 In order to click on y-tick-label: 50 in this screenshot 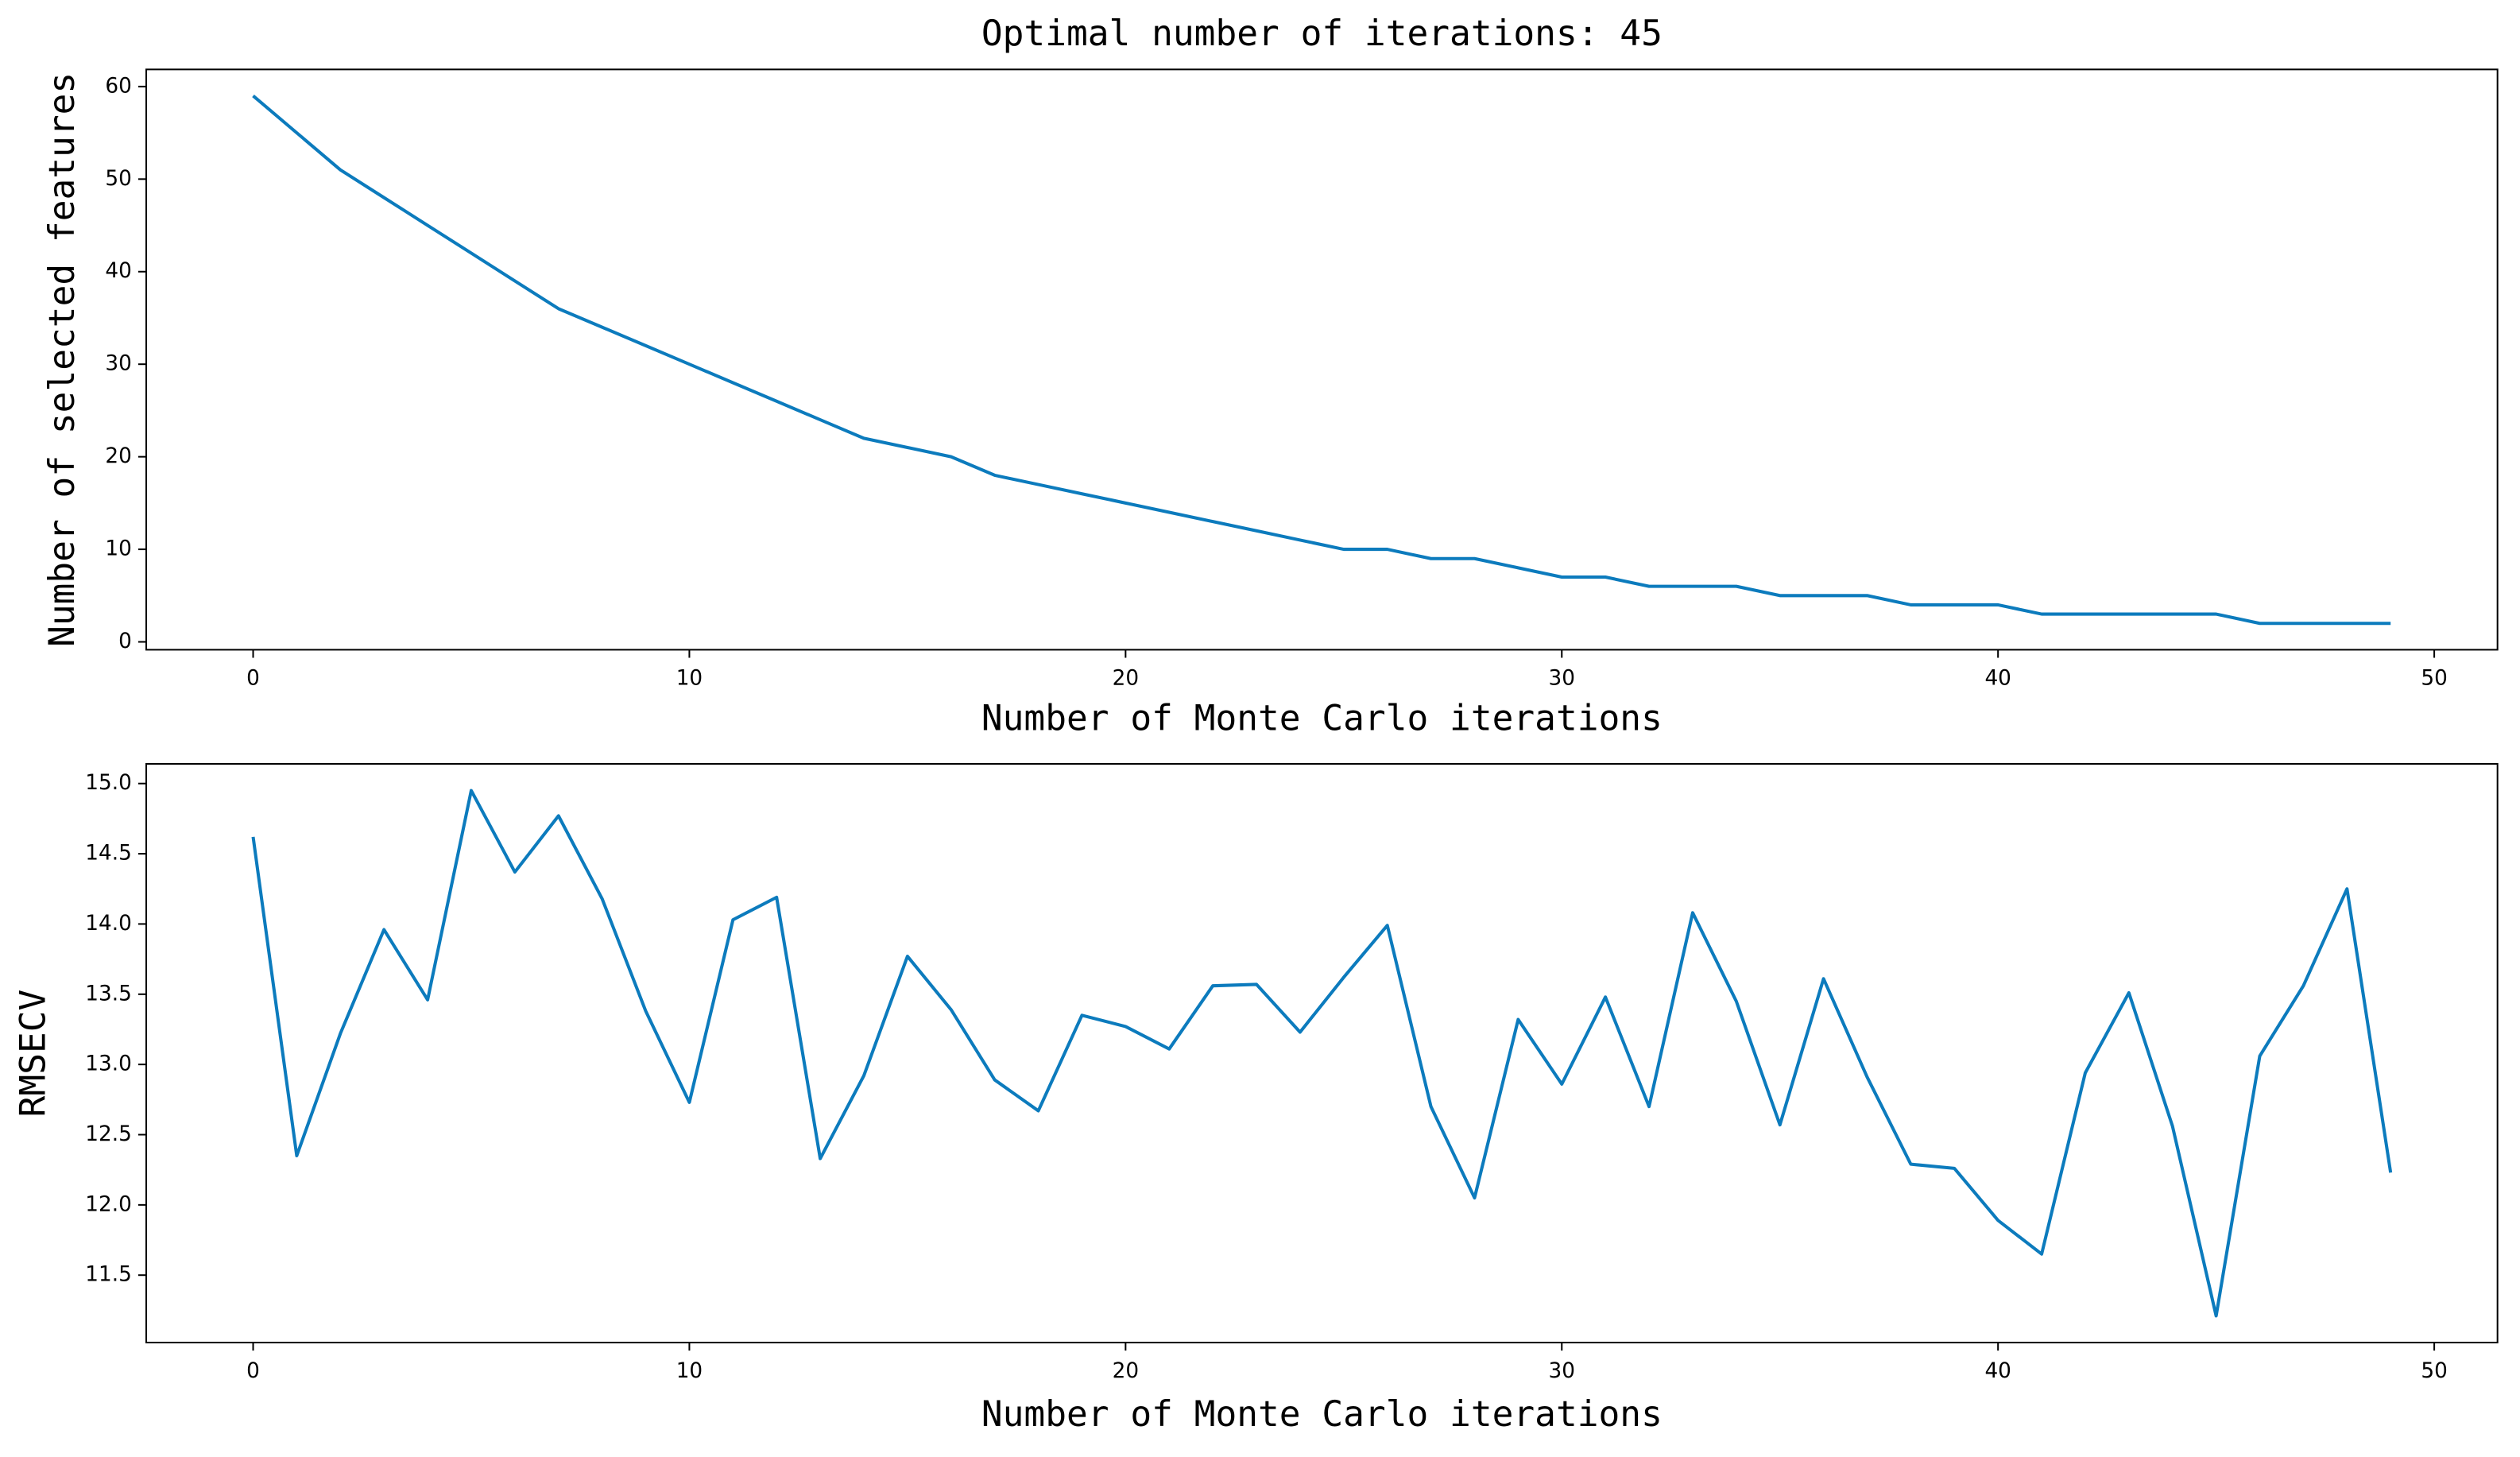, I will do `click(118, 179)`.